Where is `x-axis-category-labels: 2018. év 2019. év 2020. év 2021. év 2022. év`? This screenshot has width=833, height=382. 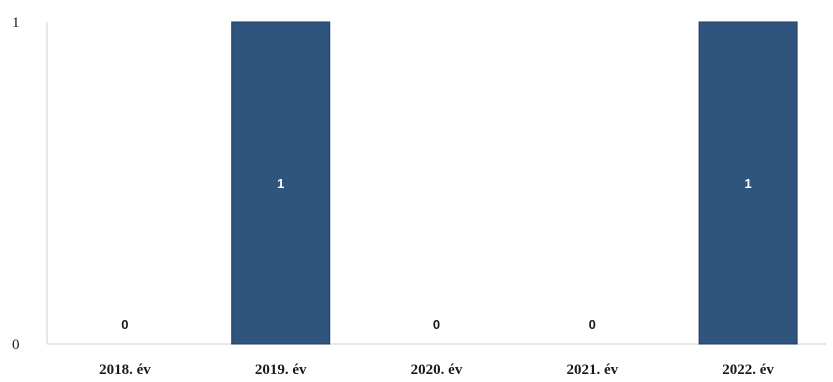 x-axis-category-labels: 2018. év 2019. év 2020. év 2021. év 2022. év is located at coordinates (436, 370).